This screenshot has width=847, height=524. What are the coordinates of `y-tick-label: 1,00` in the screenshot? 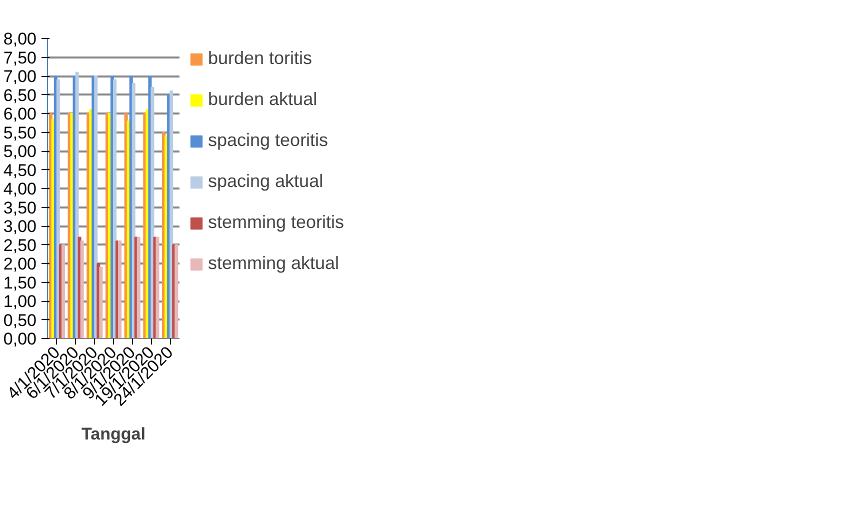 It's located at (20, 301).